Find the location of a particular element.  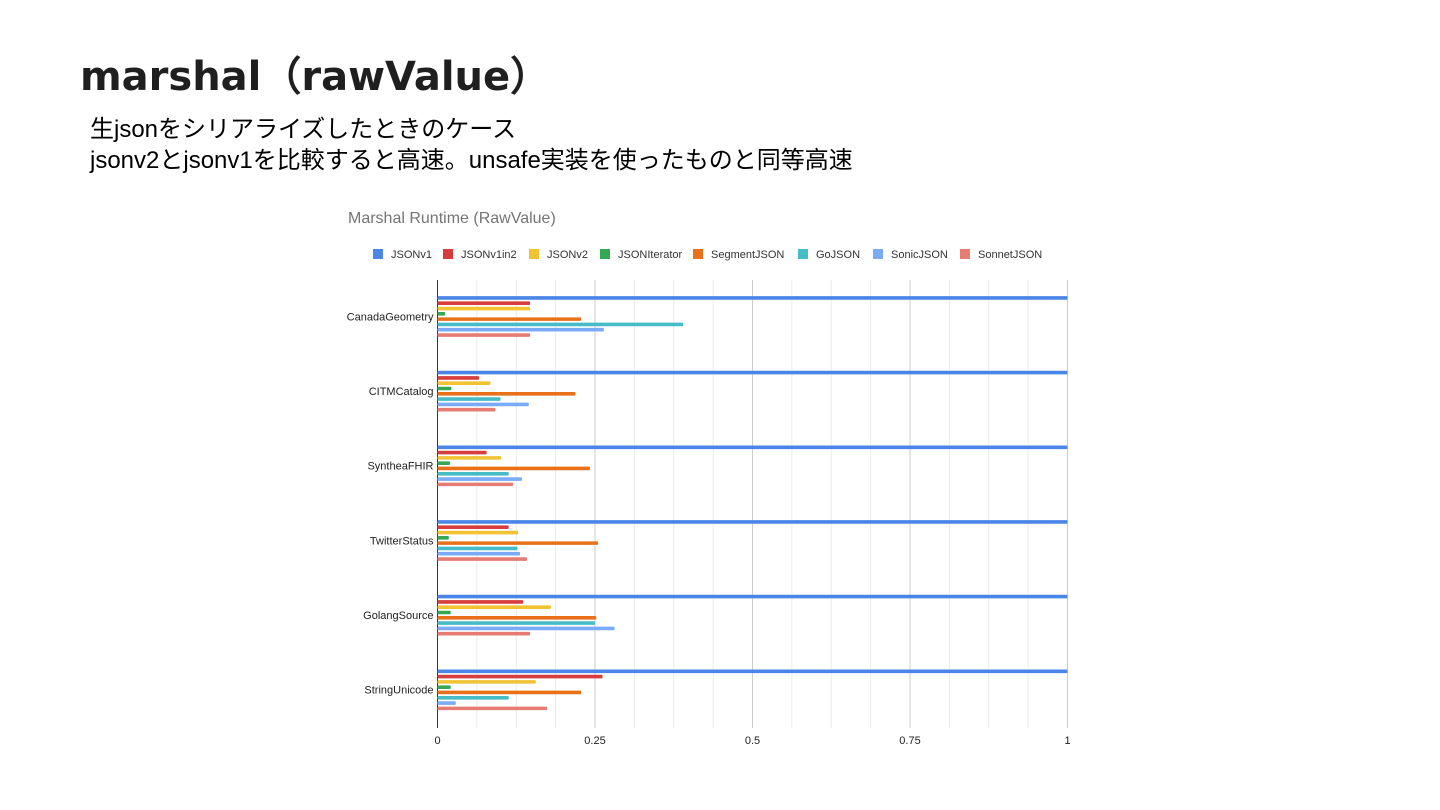

x-tick-label: 0.5 is located at coordinates (752, 741).